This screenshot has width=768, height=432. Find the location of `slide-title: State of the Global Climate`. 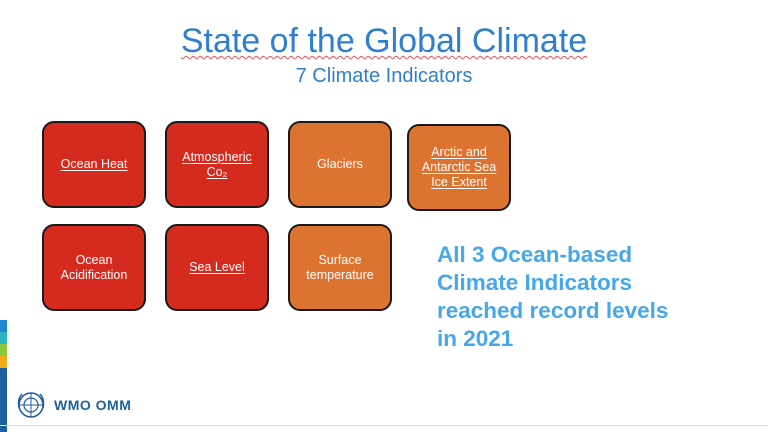

slide-title: State of the Global Climate is located at coordinates (384, 41).